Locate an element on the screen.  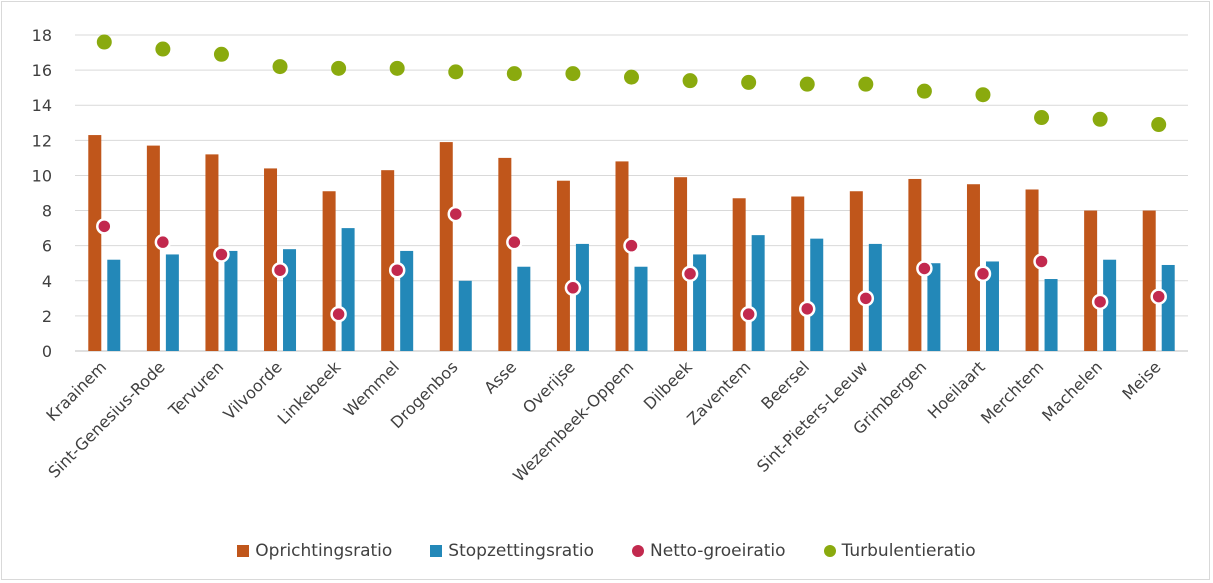
legend-label: Netto-groeiratio is located at coordinates (718, 551).